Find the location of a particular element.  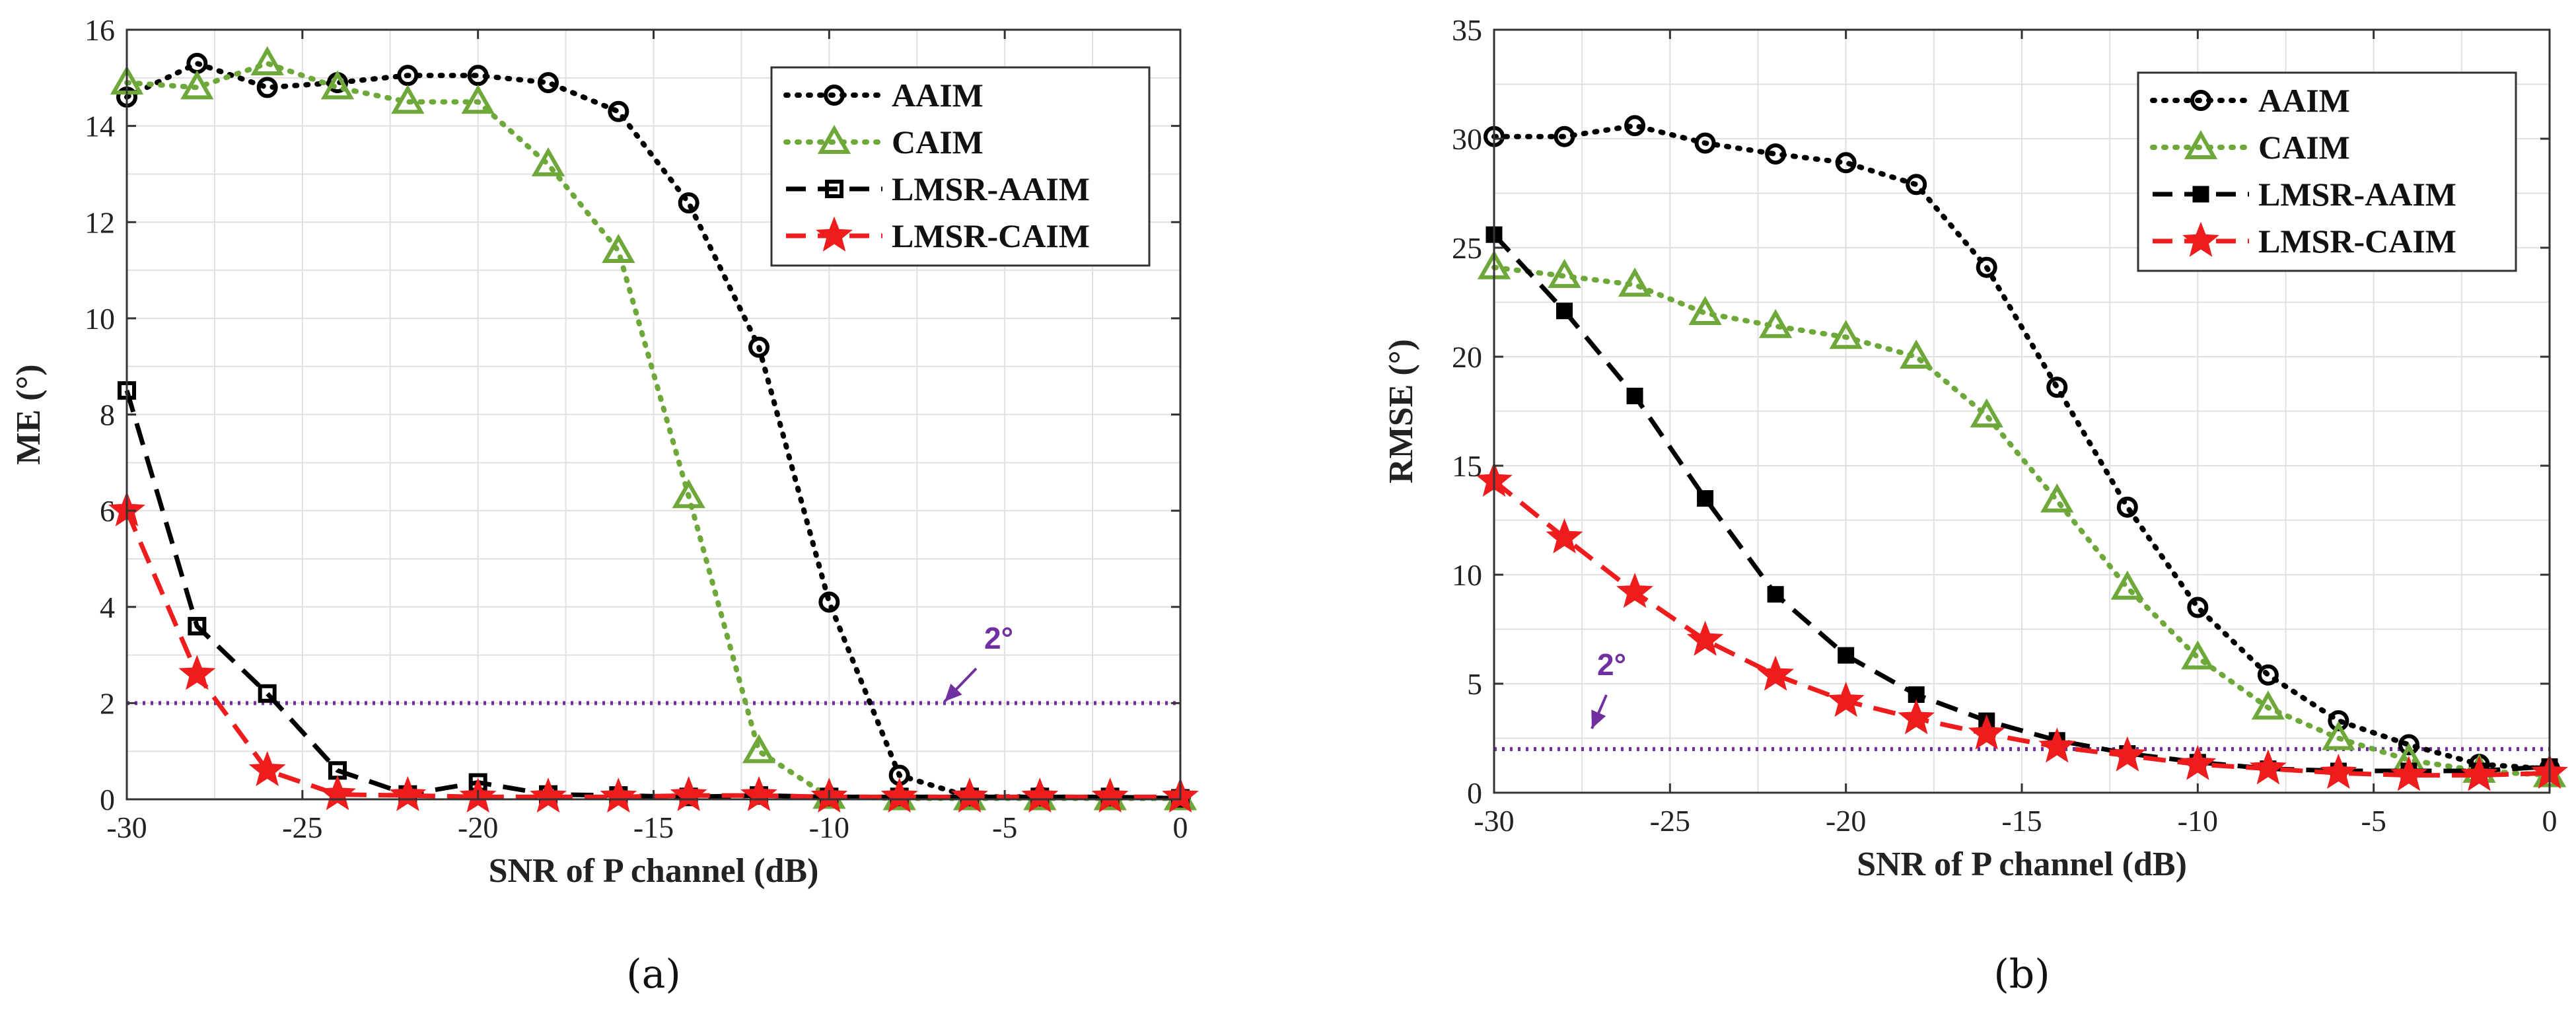

x-tick-label: -20 is located at coordinates (1846, 821).